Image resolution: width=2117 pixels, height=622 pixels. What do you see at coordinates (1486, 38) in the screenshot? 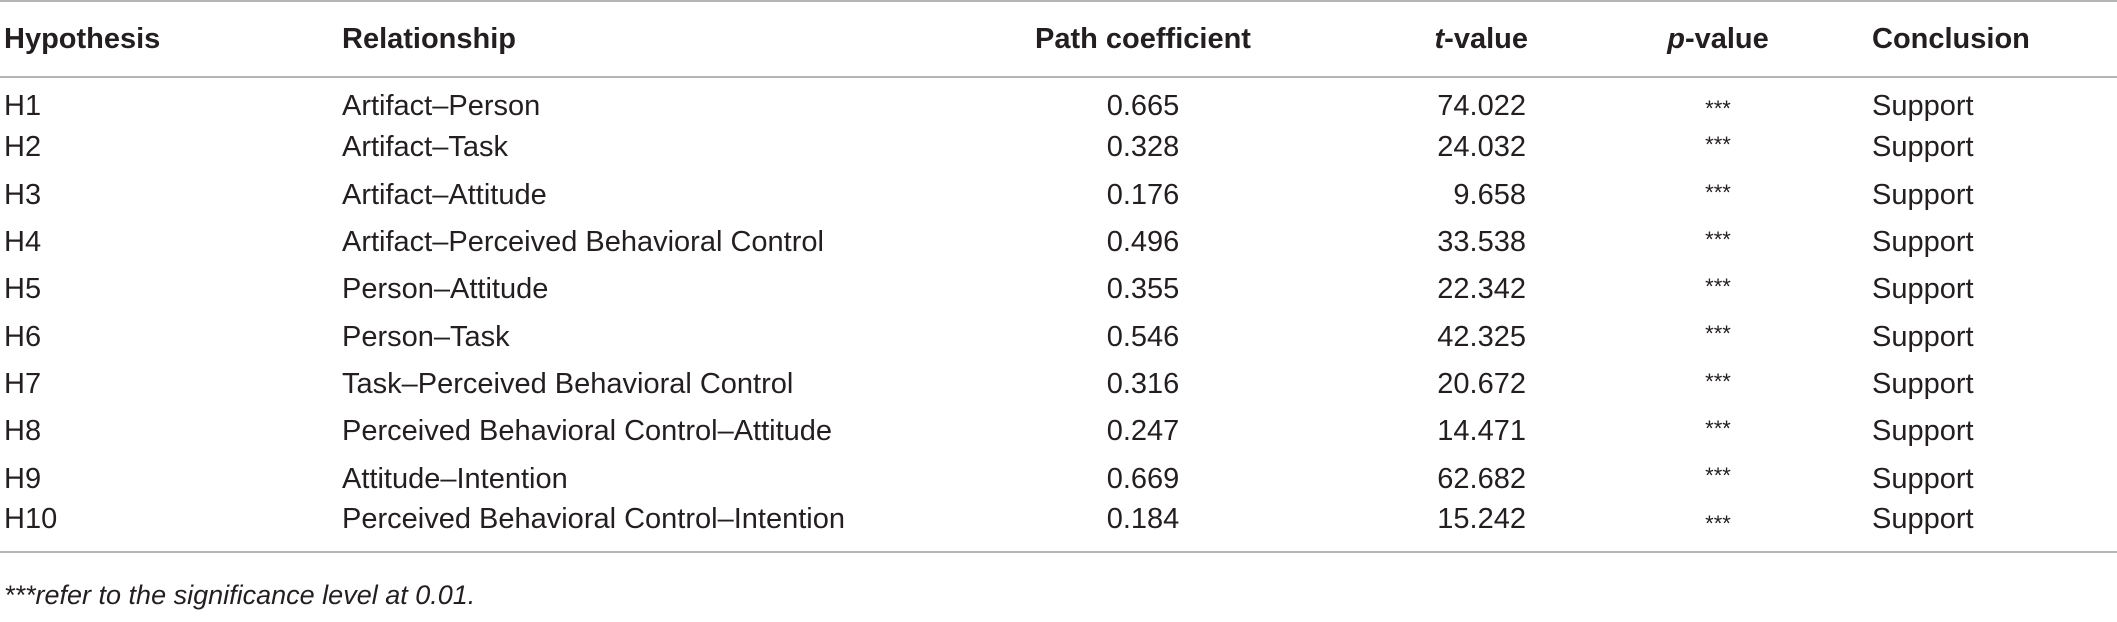
I see `header-t-value-suffix: -value` at bounding box center [1486, 38].